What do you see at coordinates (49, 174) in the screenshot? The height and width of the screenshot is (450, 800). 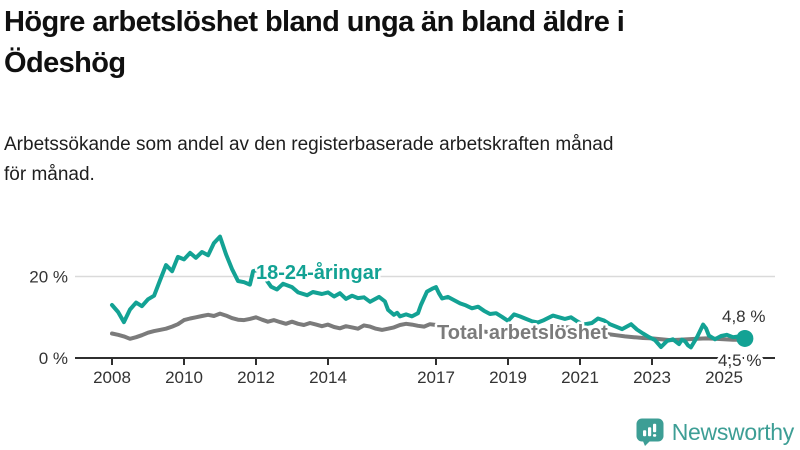 I see `page-subtitle-line2: för månad.` at bounding box center [49, 174].